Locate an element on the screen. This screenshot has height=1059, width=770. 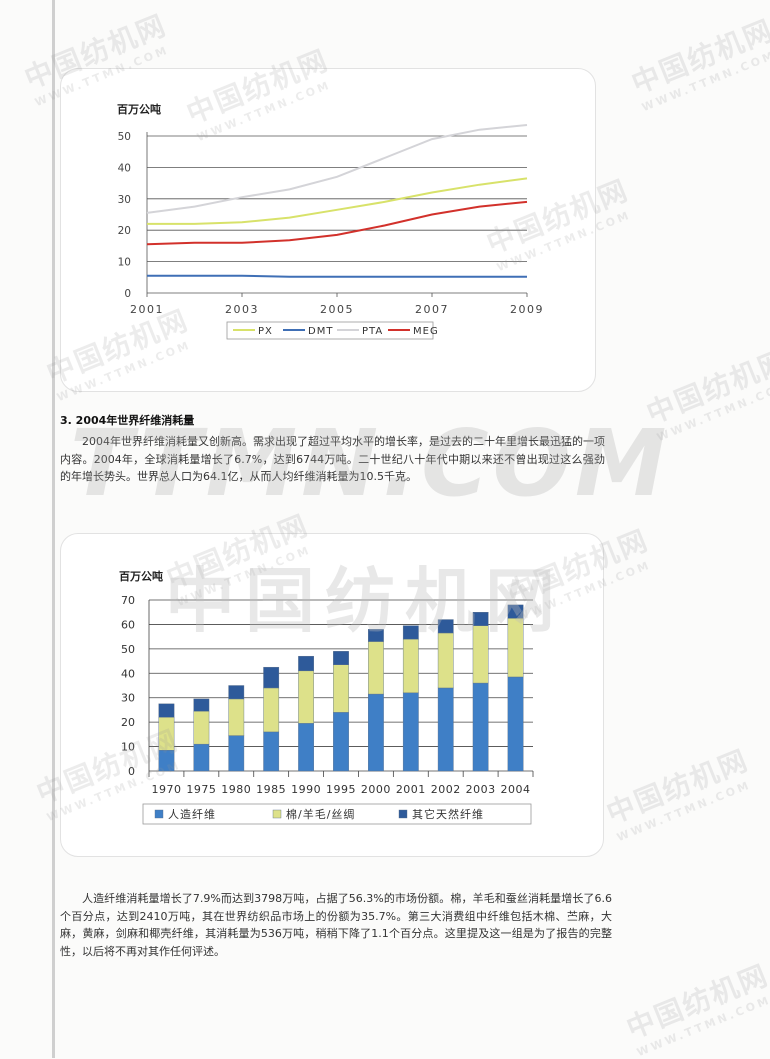
x-tick-label: 2002 is located at coordinates (446, 789).